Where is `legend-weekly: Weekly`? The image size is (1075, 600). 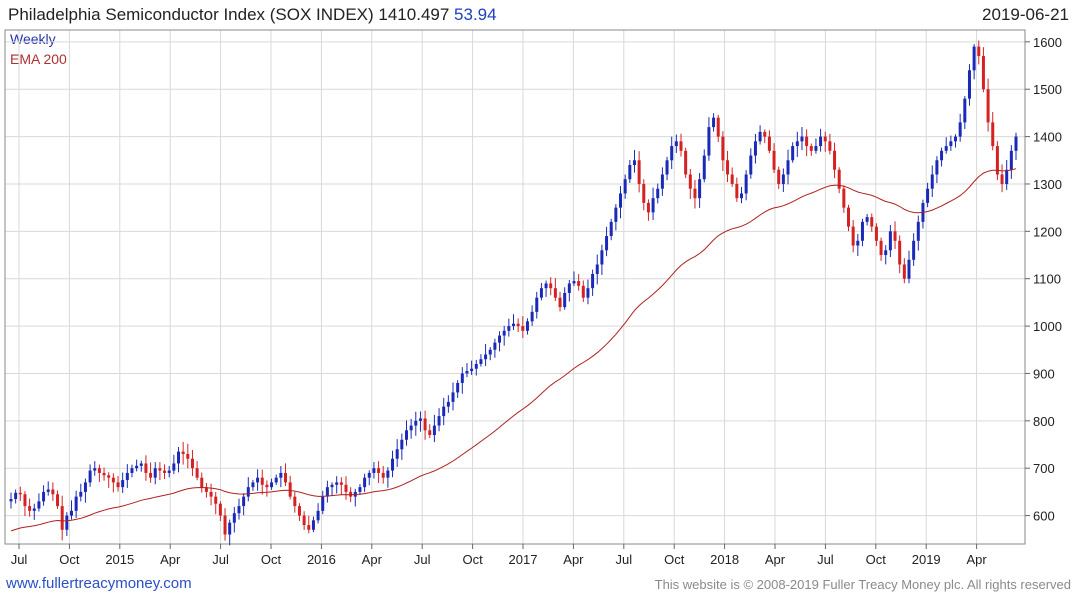
legend-weekly: Weekly is located at coordinates (33, 39).